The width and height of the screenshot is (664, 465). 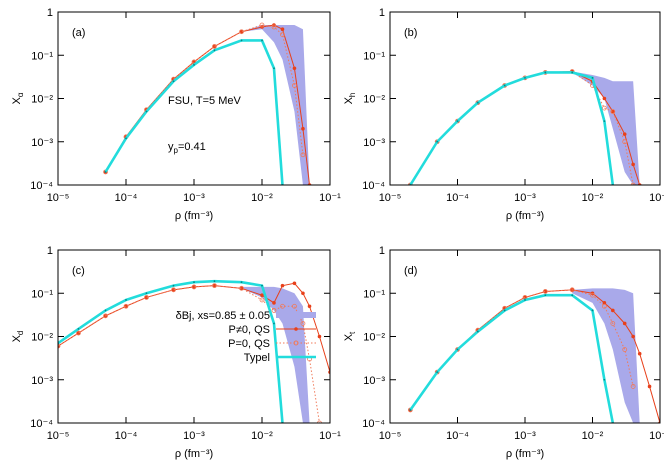 I want to click on y-axis-label-sub: h, so click(x=352, y=95).